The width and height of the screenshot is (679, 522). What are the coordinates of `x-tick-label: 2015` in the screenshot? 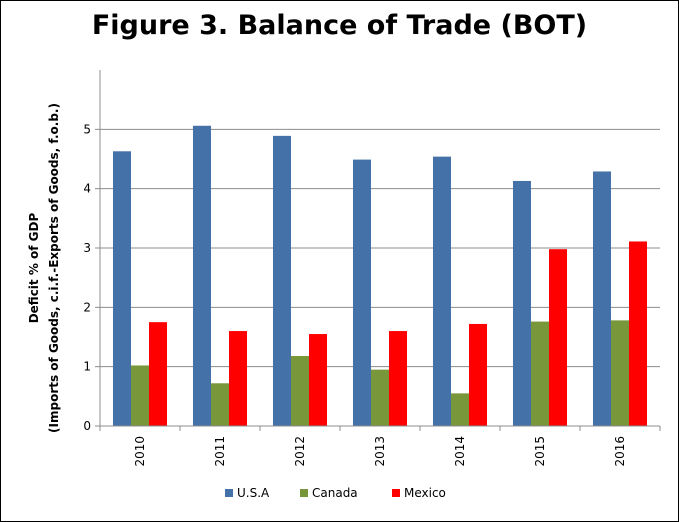 It's located at (540, 451).